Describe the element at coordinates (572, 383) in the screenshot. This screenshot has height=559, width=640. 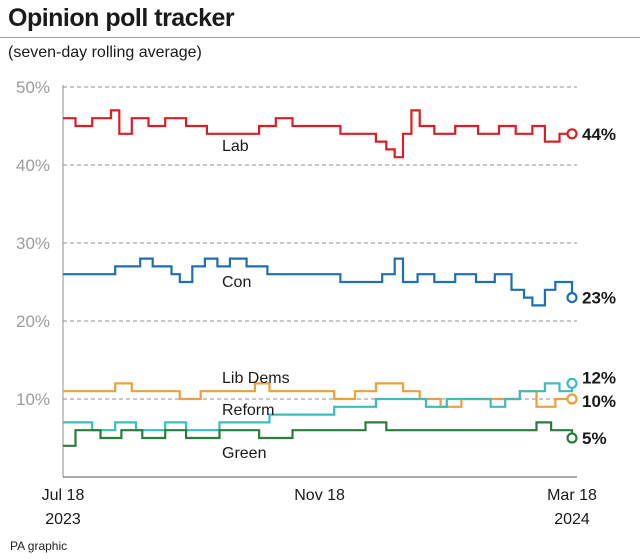
I see `end-marker-reform` at that location.